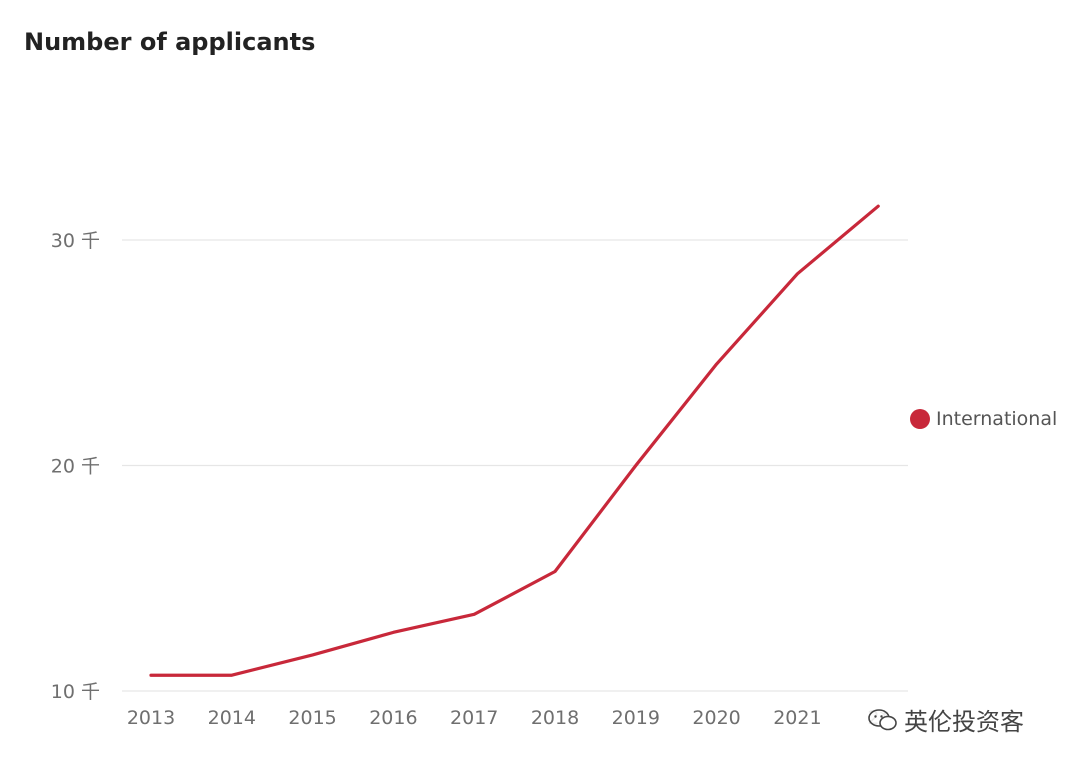  I want to click on legend-marker, so click(920, 419).